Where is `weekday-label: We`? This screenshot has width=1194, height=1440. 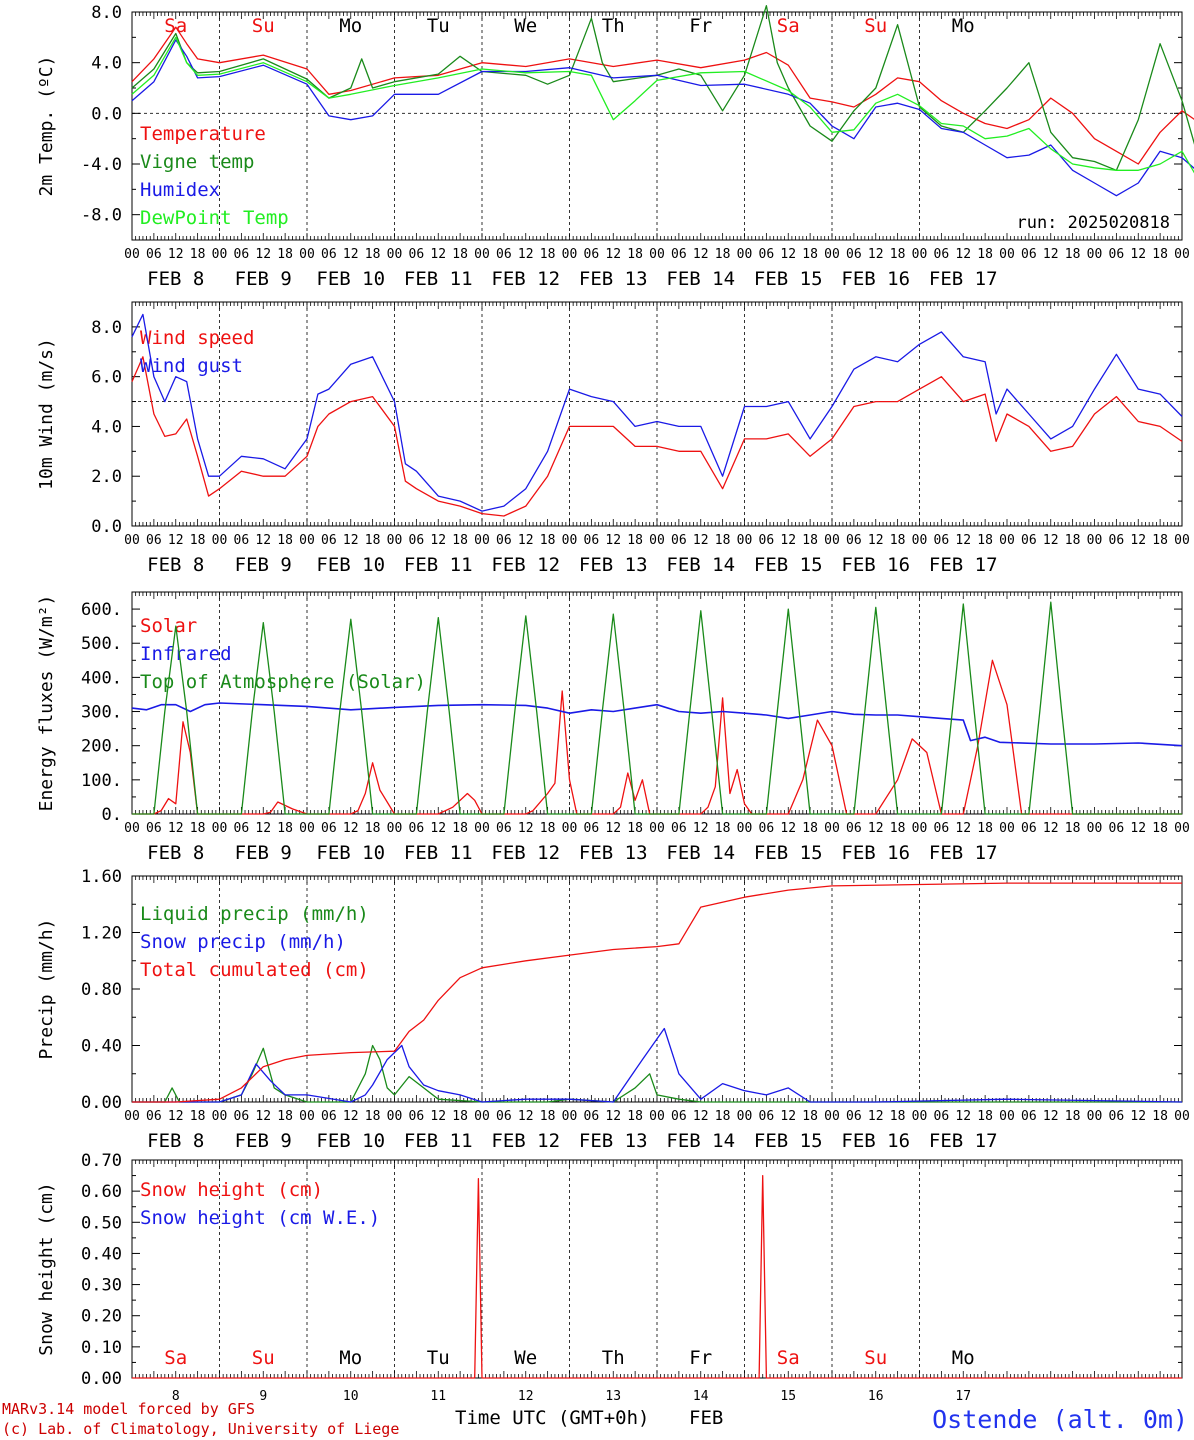 weekday-label: We is located at coordinates (525, 26).